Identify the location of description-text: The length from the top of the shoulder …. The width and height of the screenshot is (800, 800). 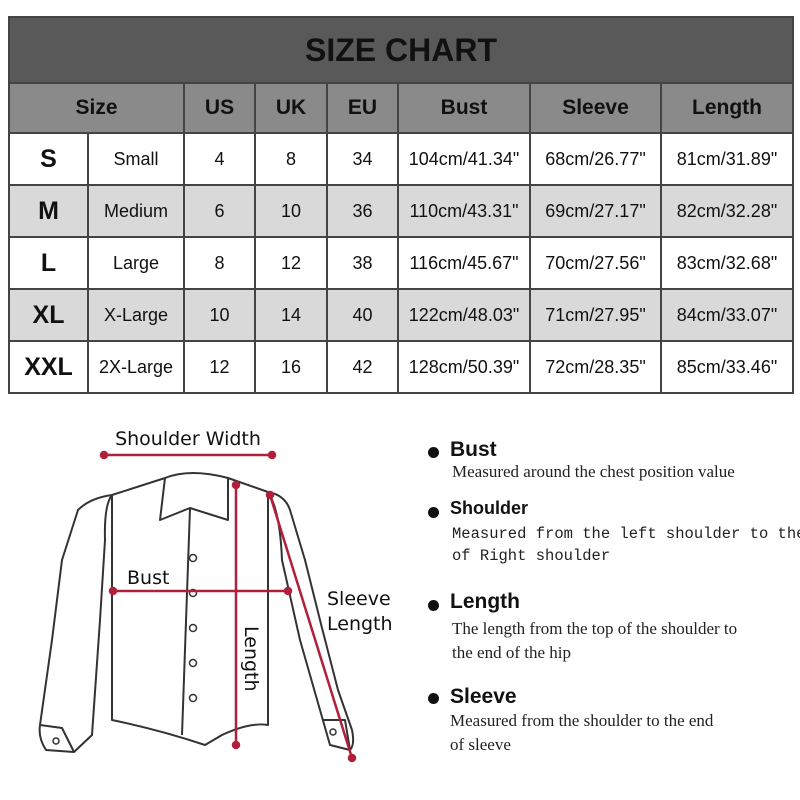
(595, 628).